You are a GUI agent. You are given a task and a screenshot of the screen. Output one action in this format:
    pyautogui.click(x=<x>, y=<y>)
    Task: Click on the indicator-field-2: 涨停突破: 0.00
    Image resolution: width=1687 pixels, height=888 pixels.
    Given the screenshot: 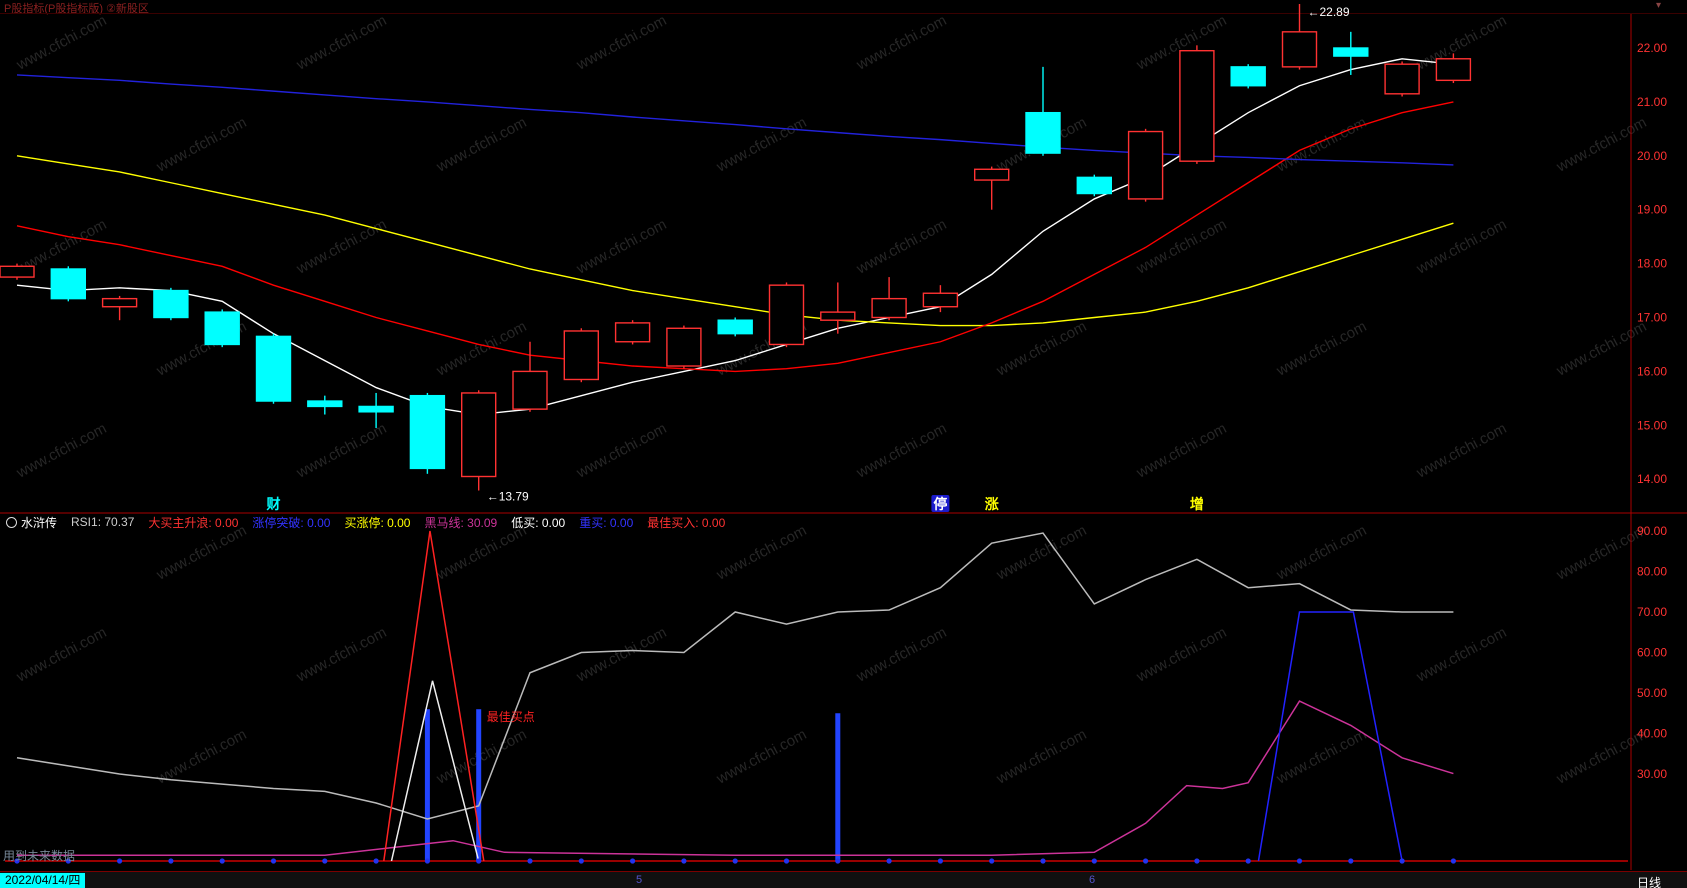 What is the action you would take?
    pyautogui.click(x=291, y=522)
    